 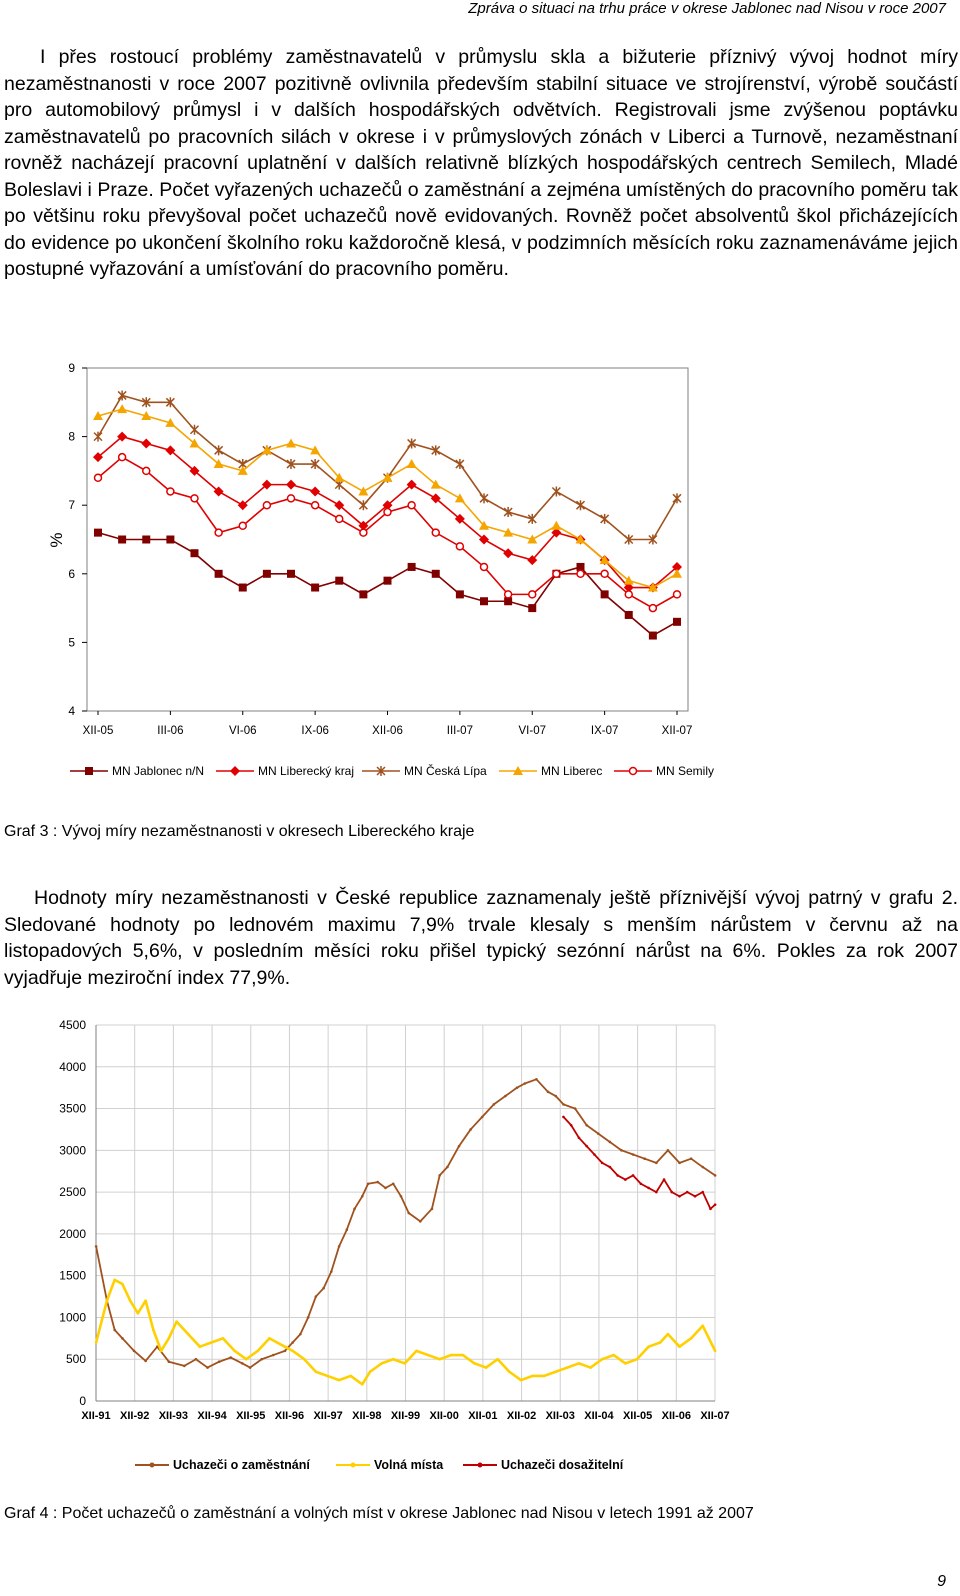 What do you see at coordinates (306, 771) in the screenshot?
I see `legend-label: MN Liberecký kraj` at bounding box center [306, 771].